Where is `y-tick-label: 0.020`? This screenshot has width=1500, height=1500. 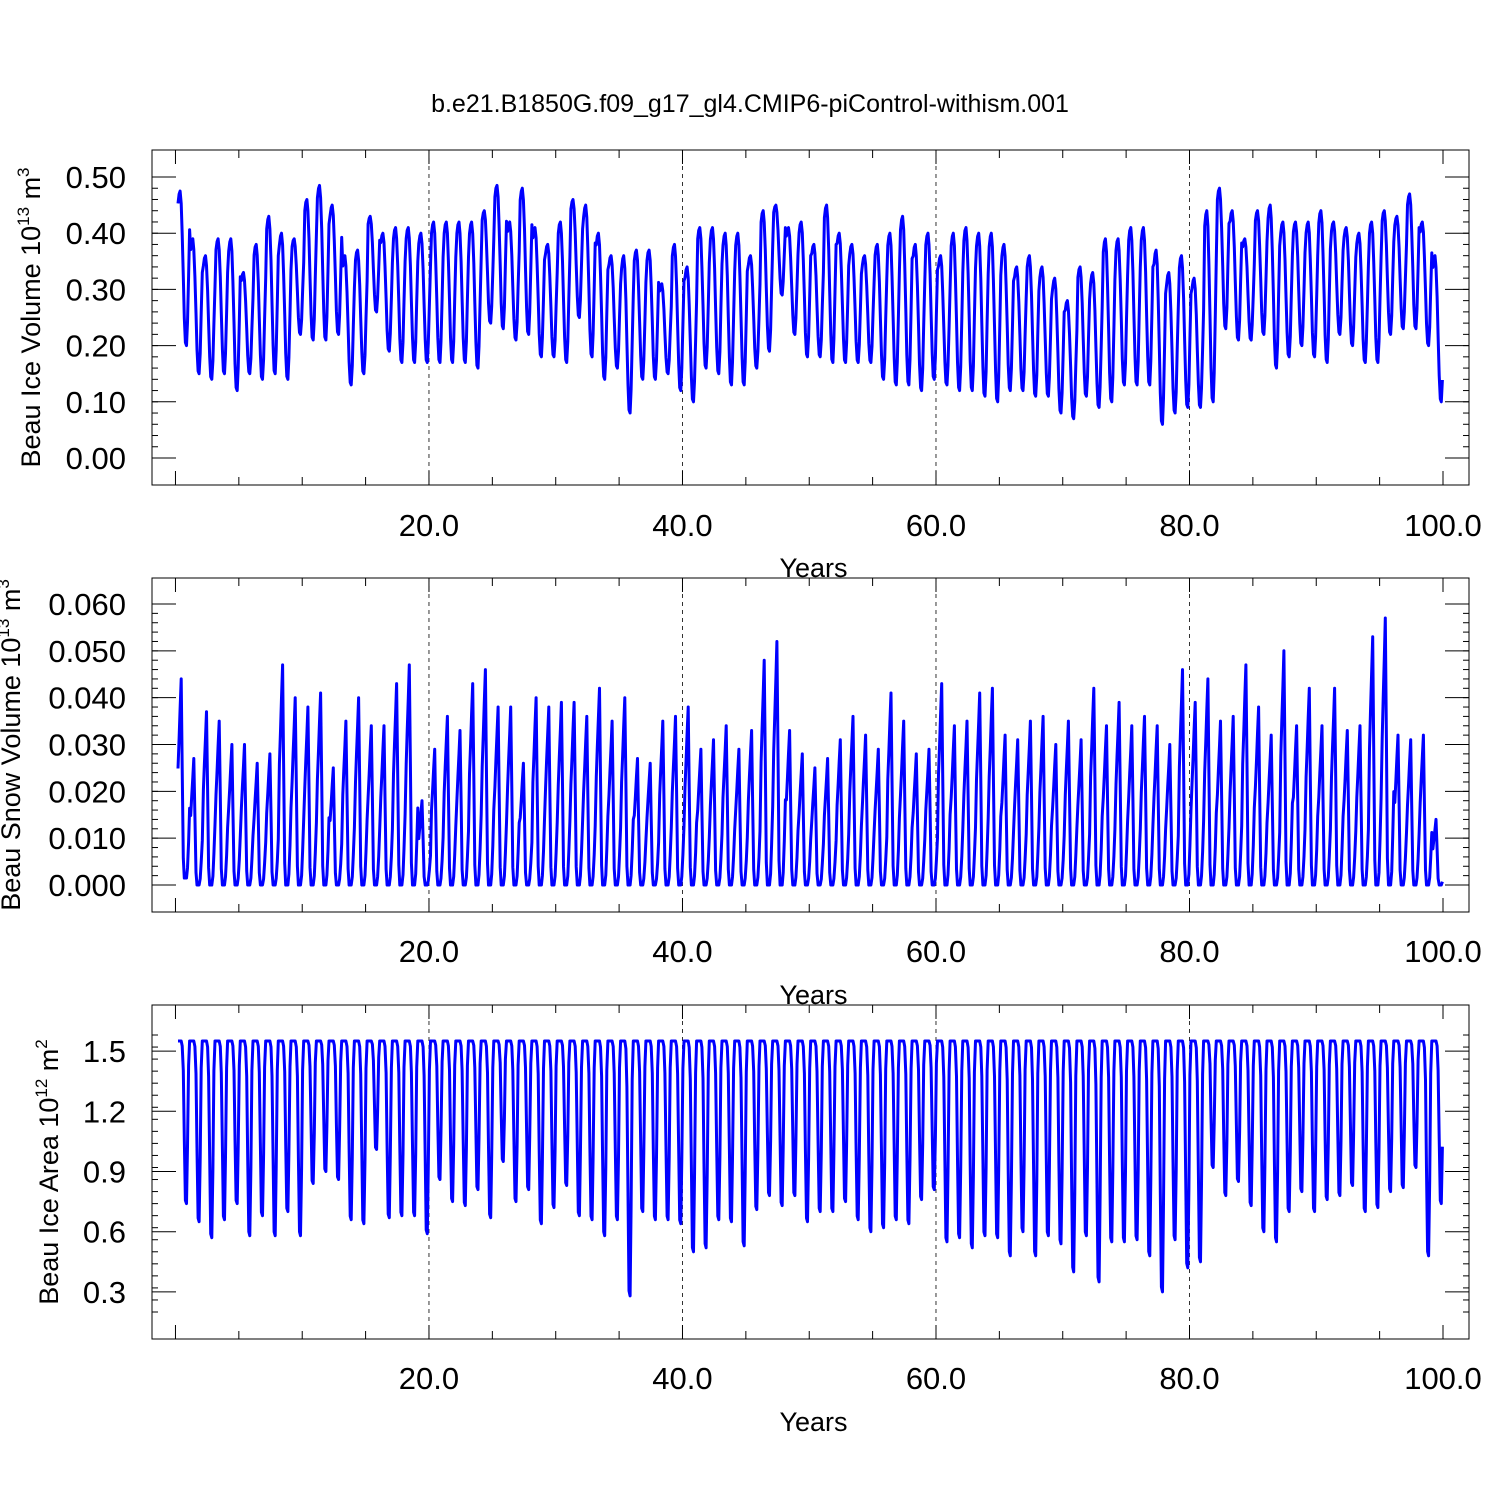 y-tick-label: 0.020 is located at coordinates (87, 791).